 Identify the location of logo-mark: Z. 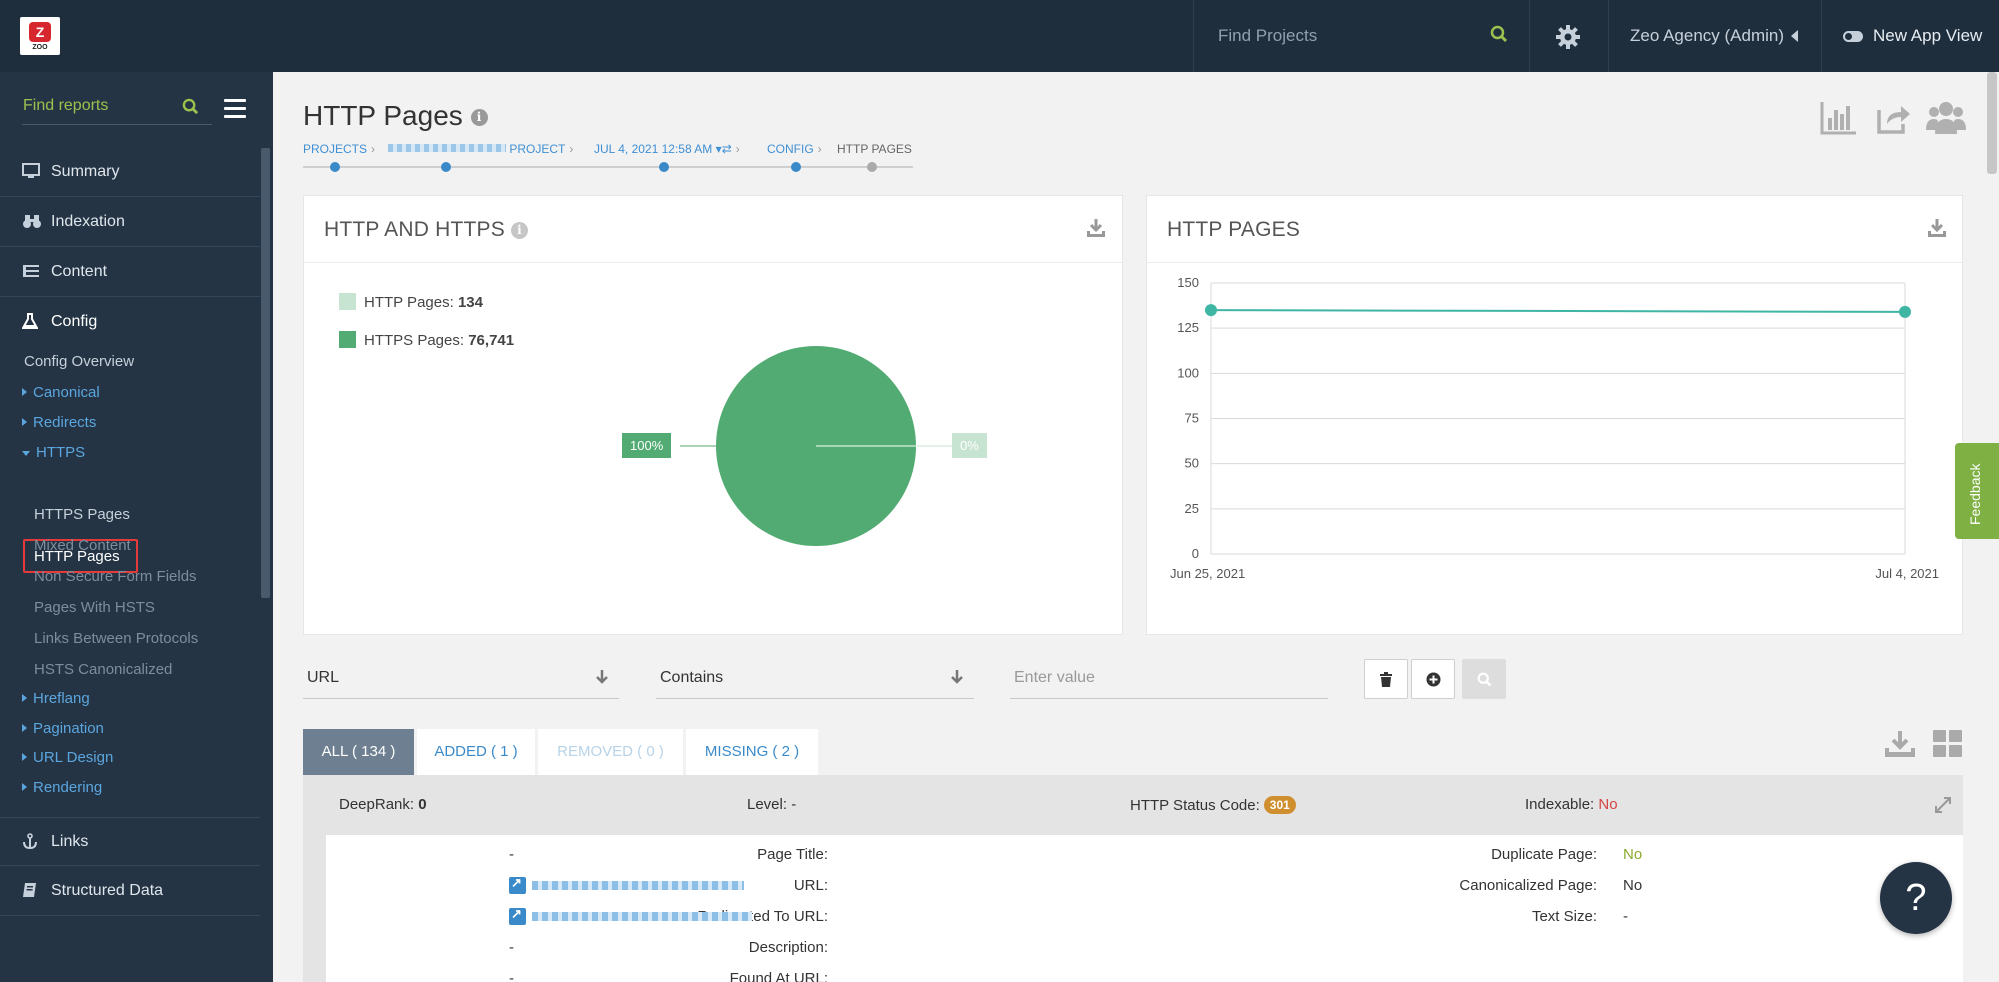
(40, 32).